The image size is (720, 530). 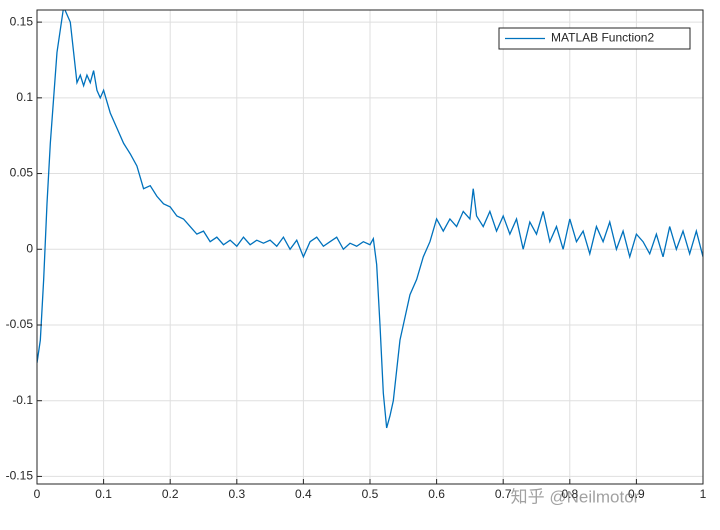 I want to click on y-tick-label: -0.05, so click(x=20, y=324).